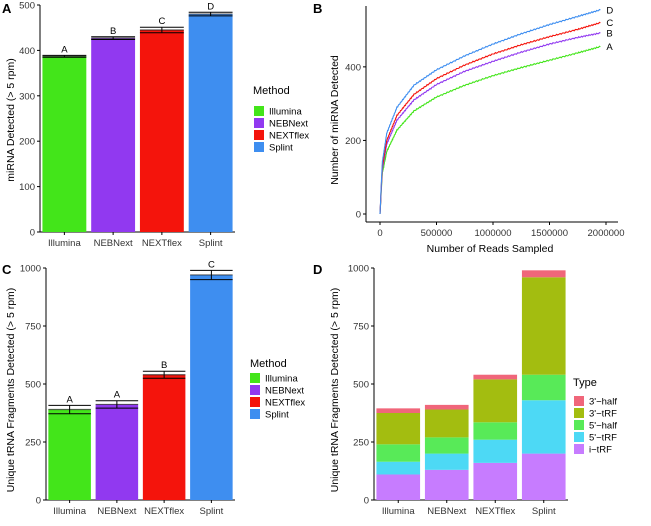 The width and height of the screenshot is (651, 526). Describe the element at coordinates (358, 269) in the screenshot. I see `panel-d-y-tick-label: 1000` at that location.